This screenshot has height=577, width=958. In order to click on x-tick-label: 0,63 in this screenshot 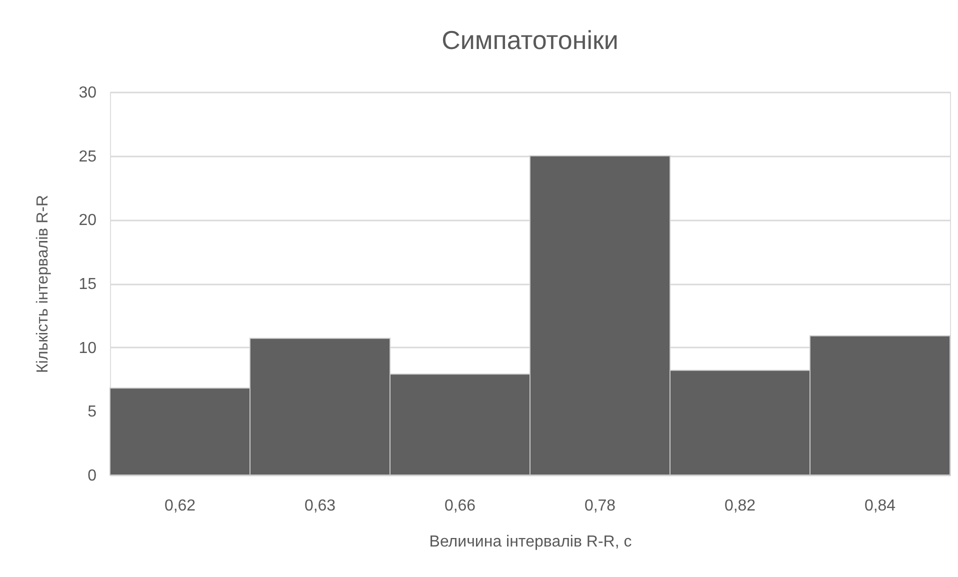, I will do `click(320, 506)`.